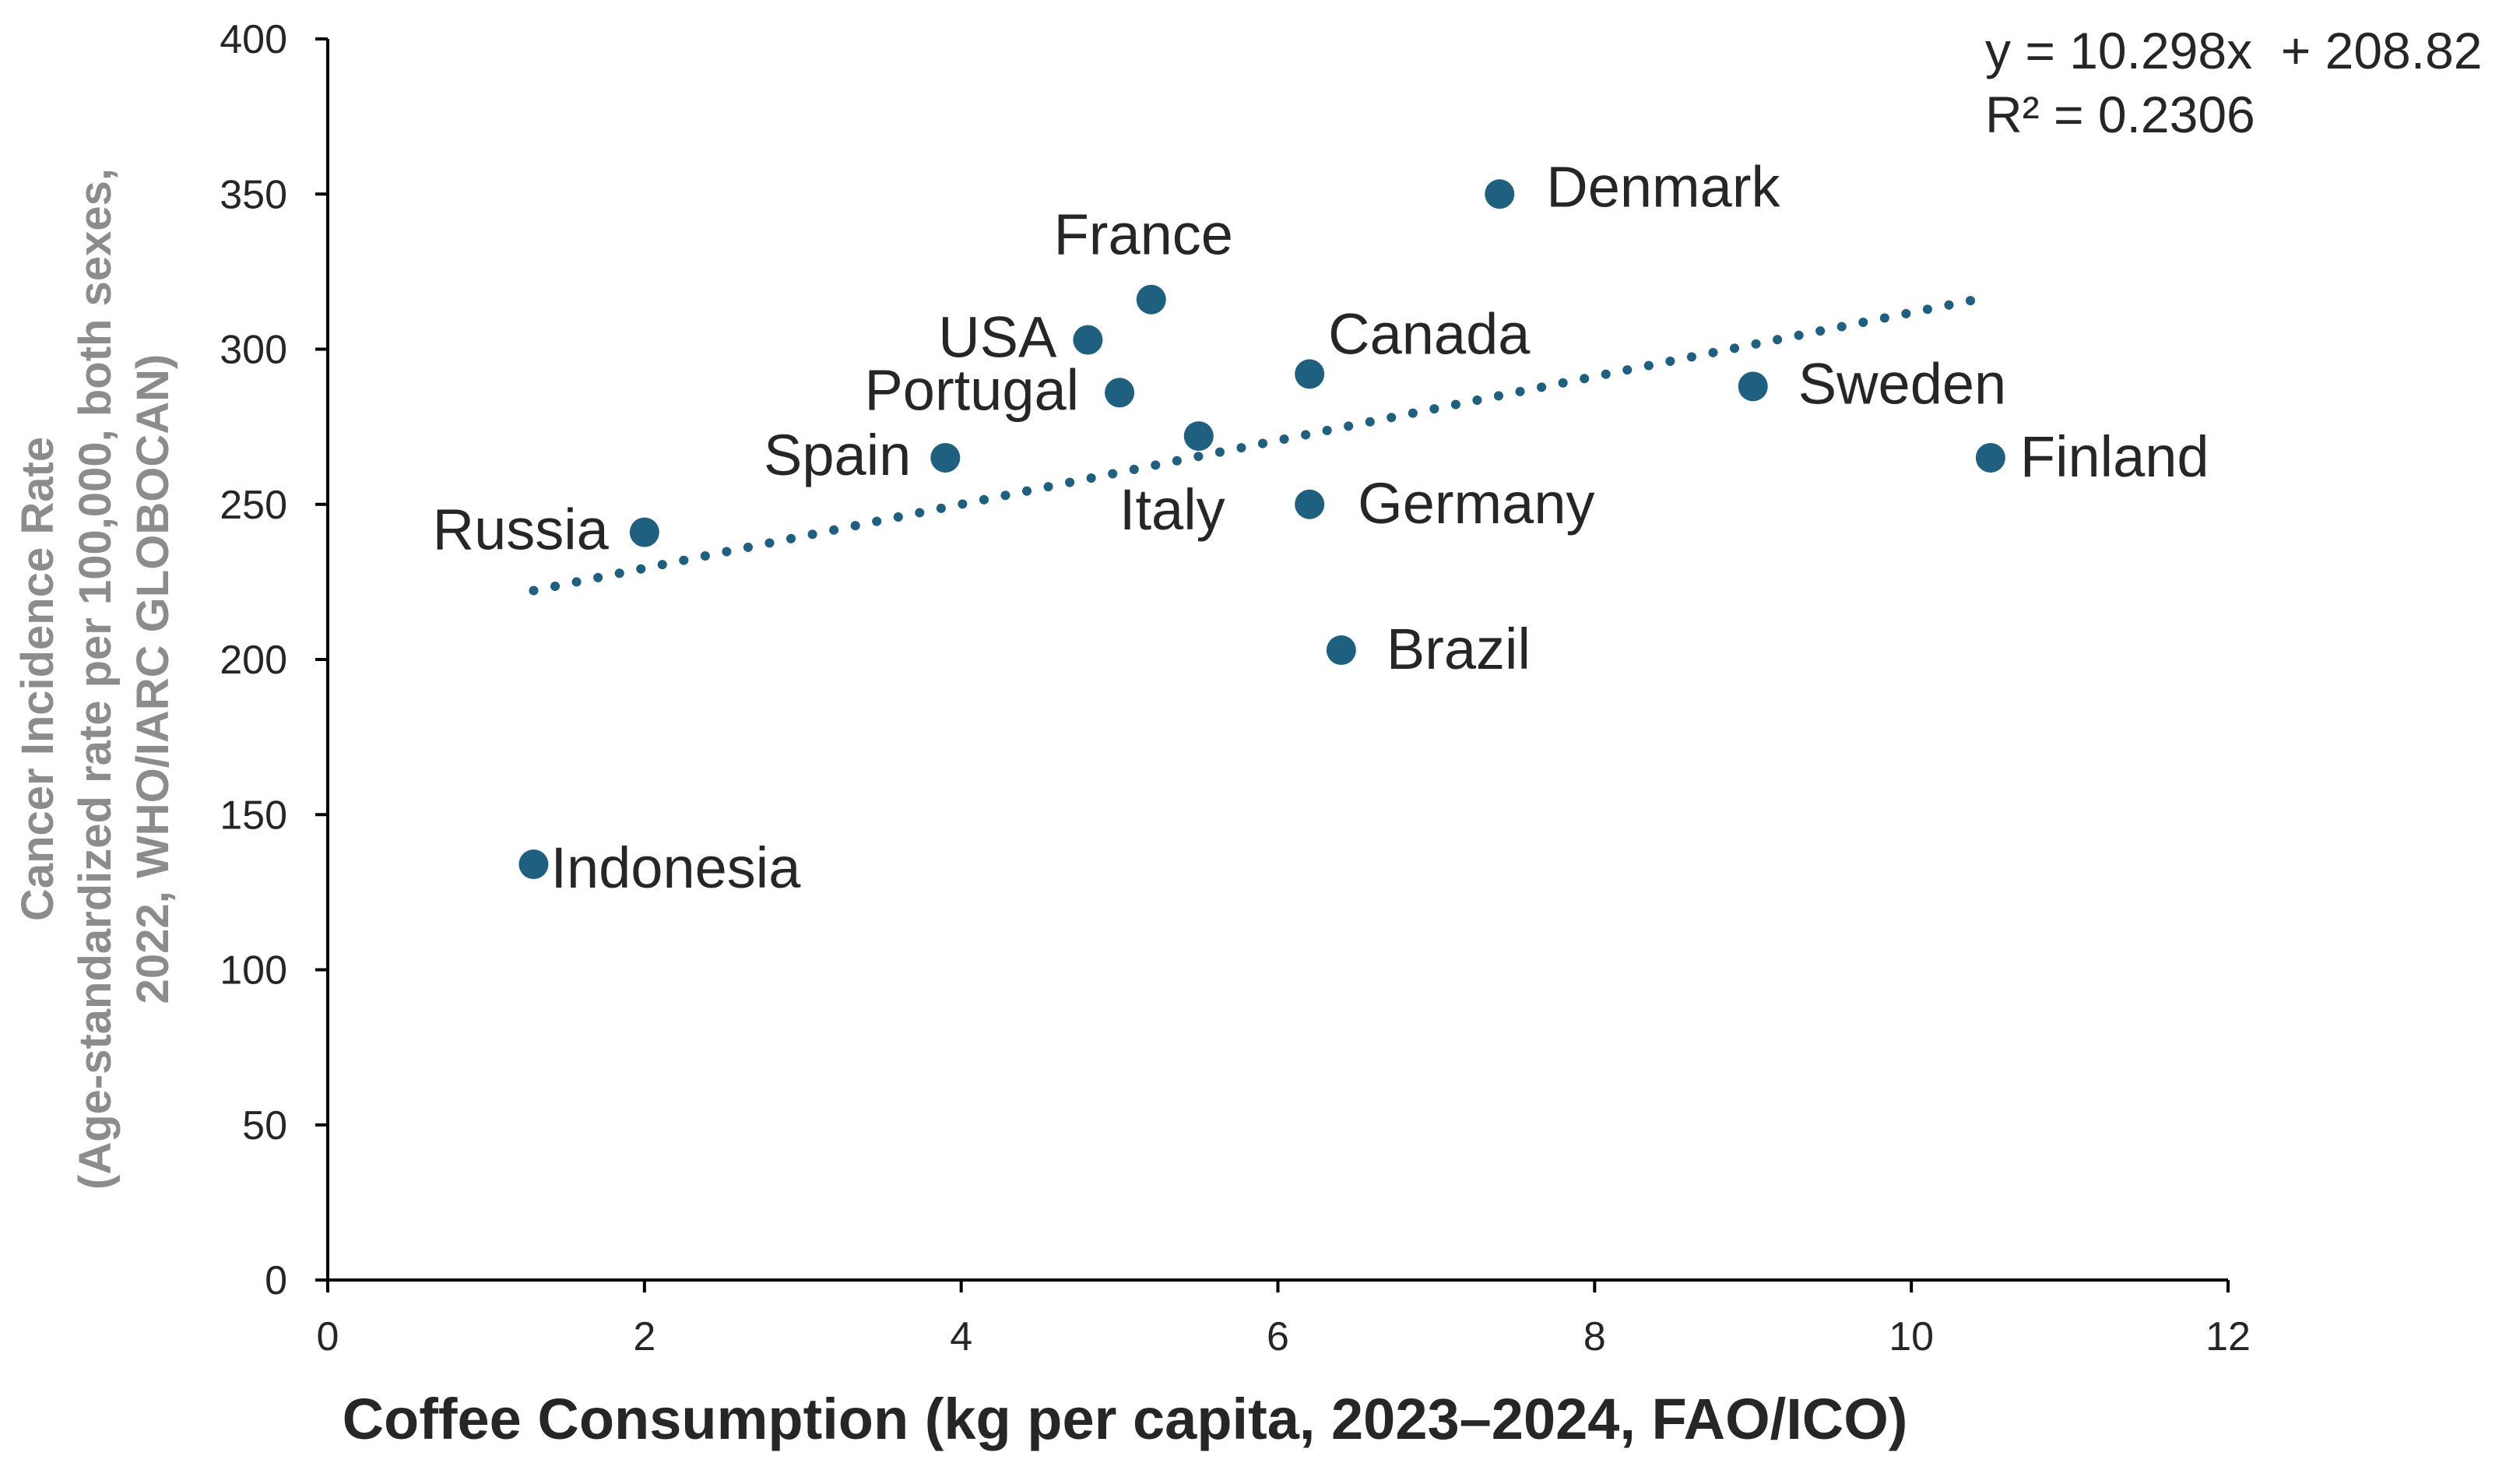  Describe the element at coordinates (2228, 1336) in the screenshot. I see `x-tick-label: 12` at that location.